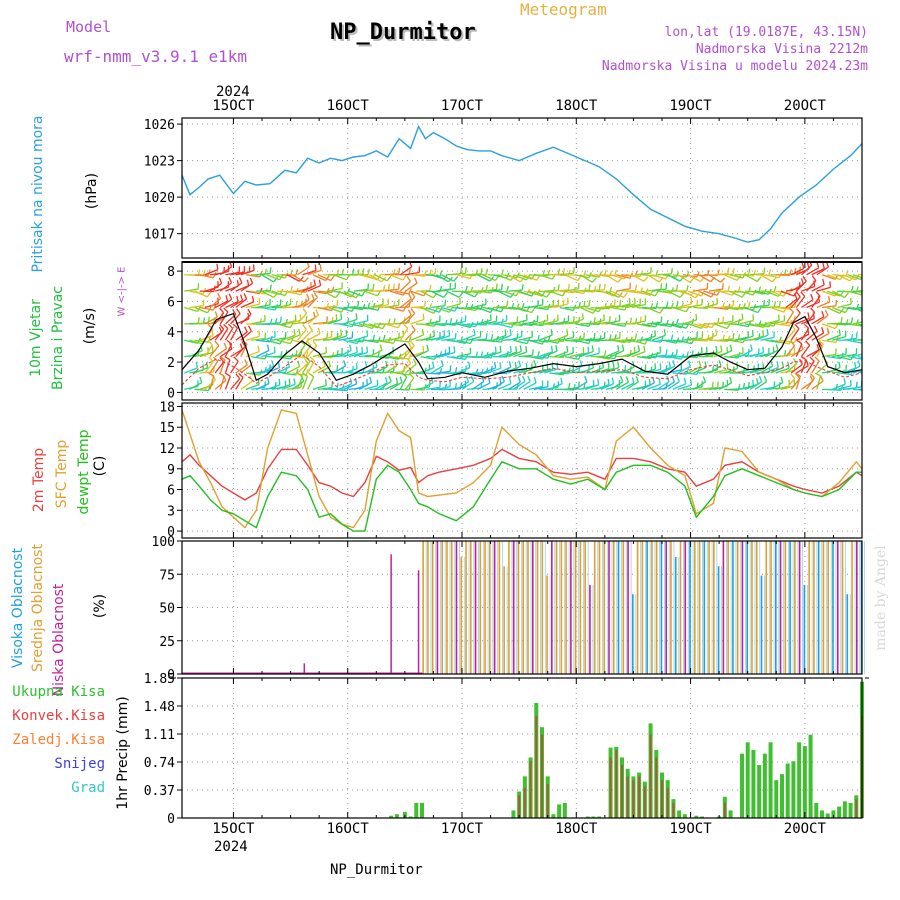 Image resolution: width=900 pixels, height=900 pixels. I want to click on y-tick-label: 2, so click(171, 363).